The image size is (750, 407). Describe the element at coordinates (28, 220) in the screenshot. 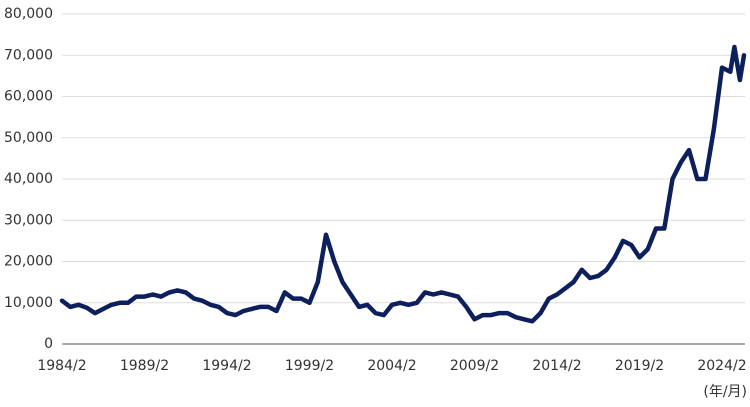

I see `y-tick-label: 30,000` at that location.